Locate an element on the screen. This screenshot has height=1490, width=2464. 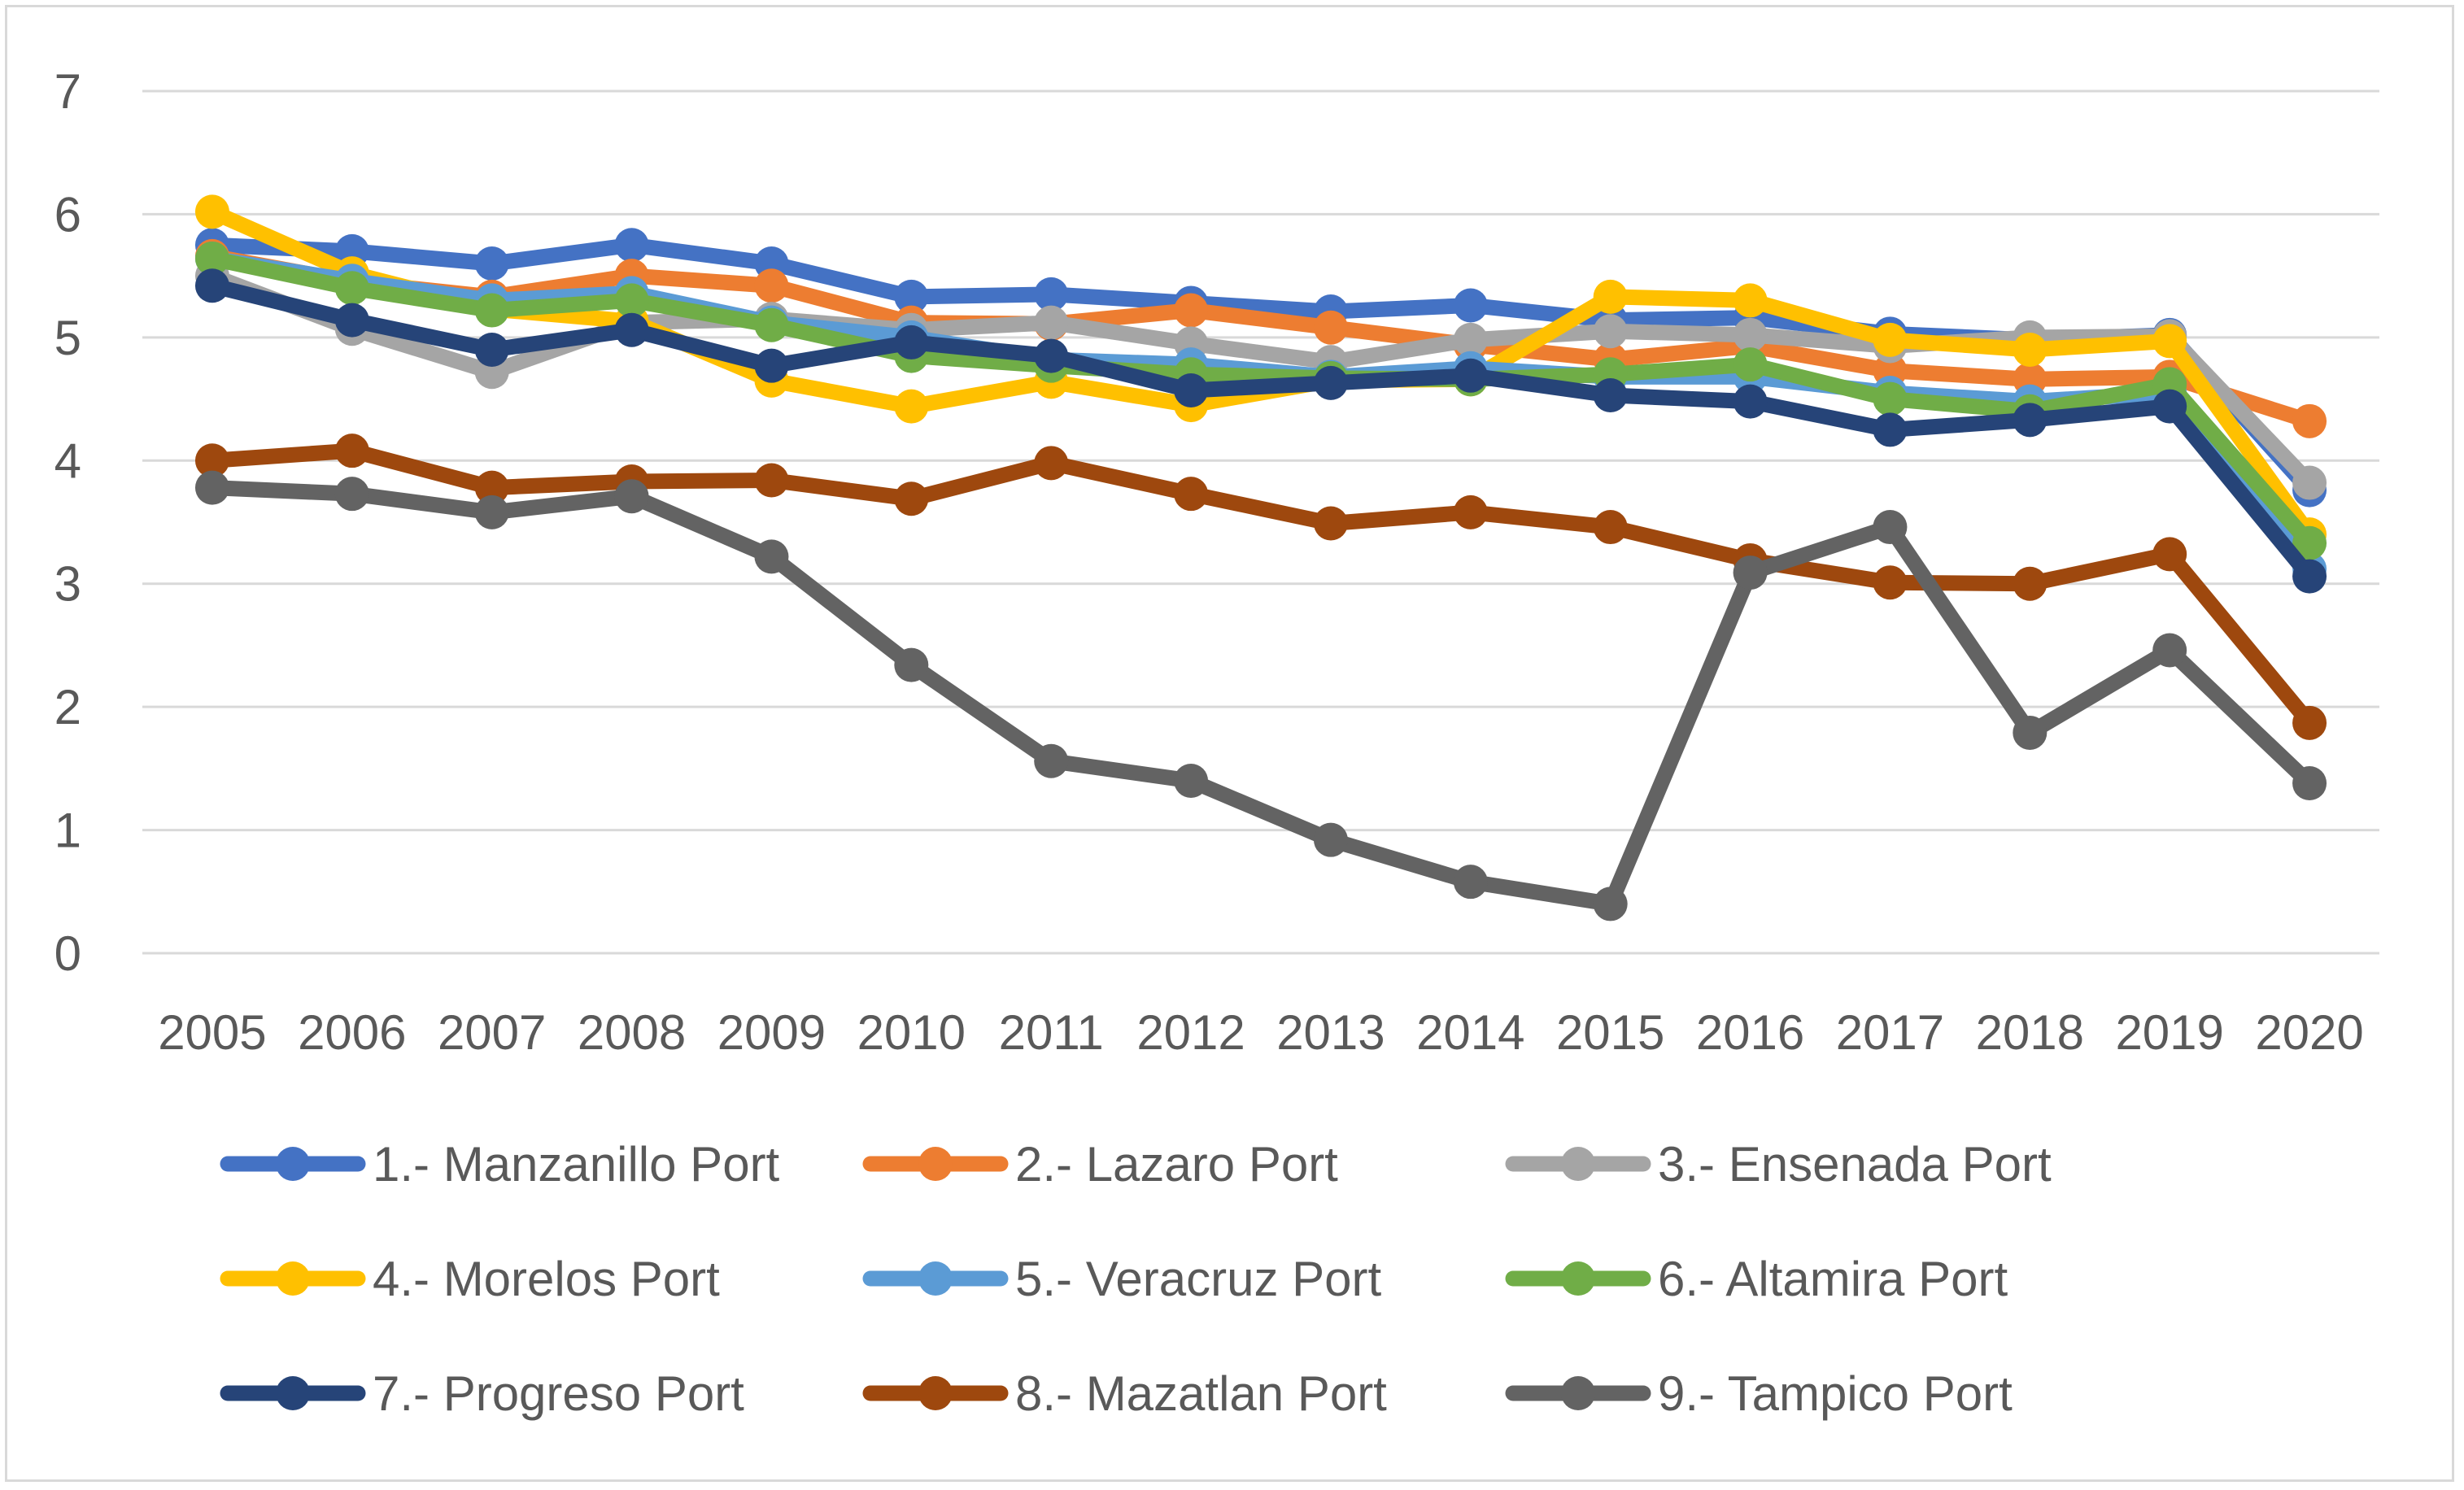
x-tick-label: 2020 is located at coordinates (2309, 1033).